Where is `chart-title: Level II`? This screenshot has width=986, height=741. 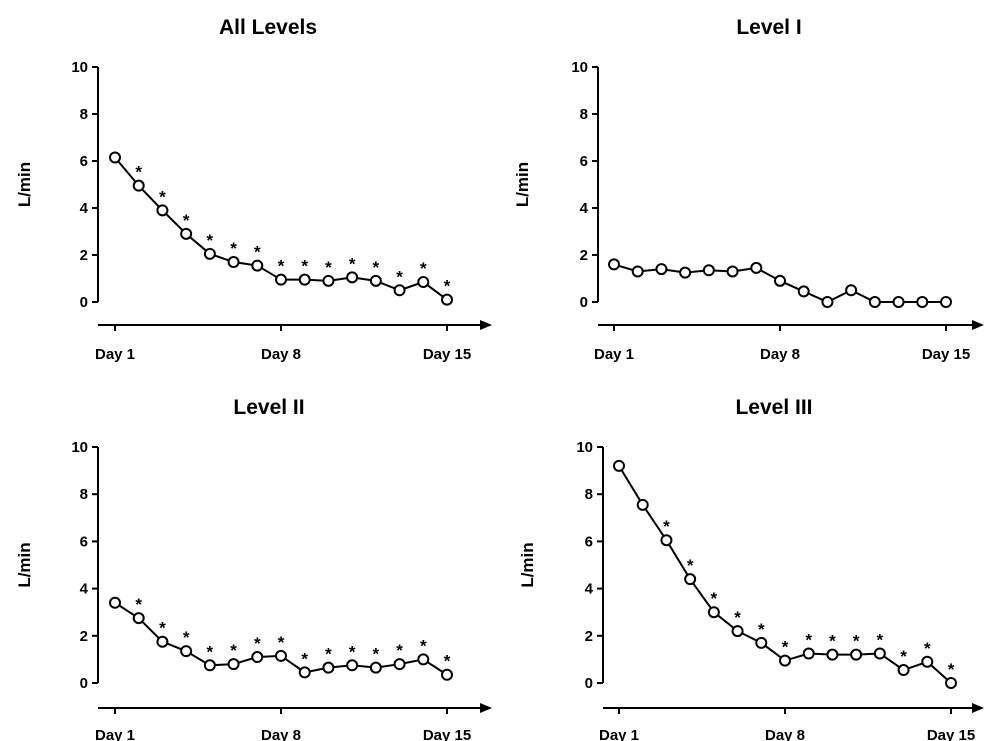 chart-title: Level II is located at coordinates (268, 407).